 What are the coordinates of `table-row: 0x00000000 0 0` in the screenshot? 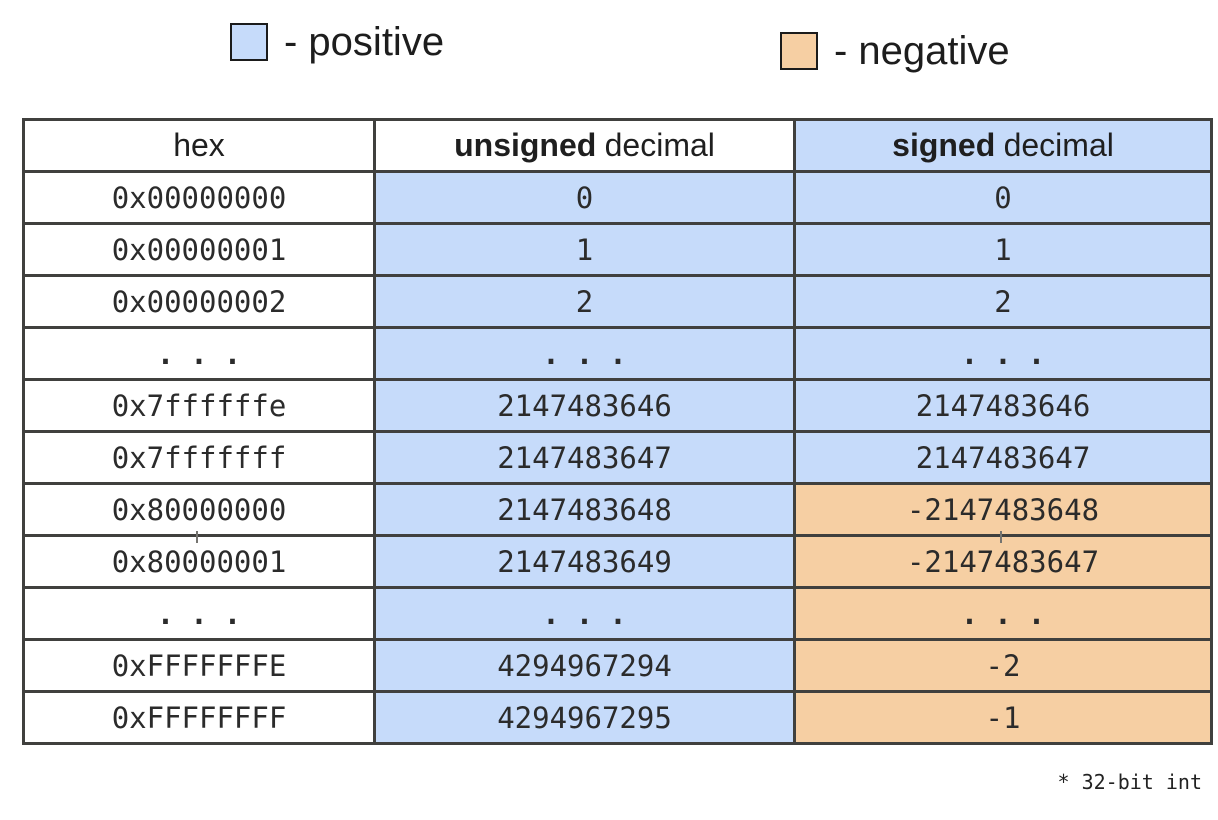 It's located at (617, 197).